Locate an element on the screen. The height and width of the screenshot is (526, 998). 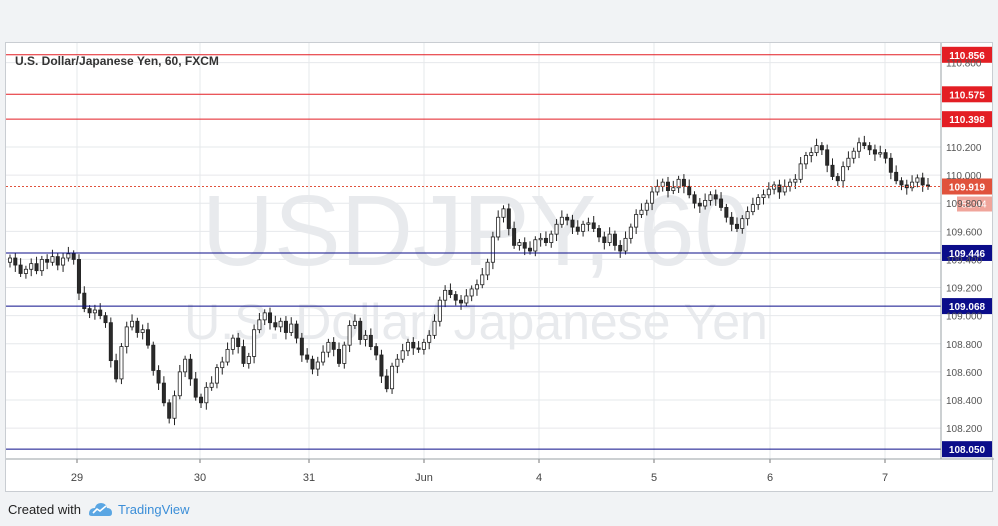
x-tick-label: 29 is located at coordinates (77, 478).